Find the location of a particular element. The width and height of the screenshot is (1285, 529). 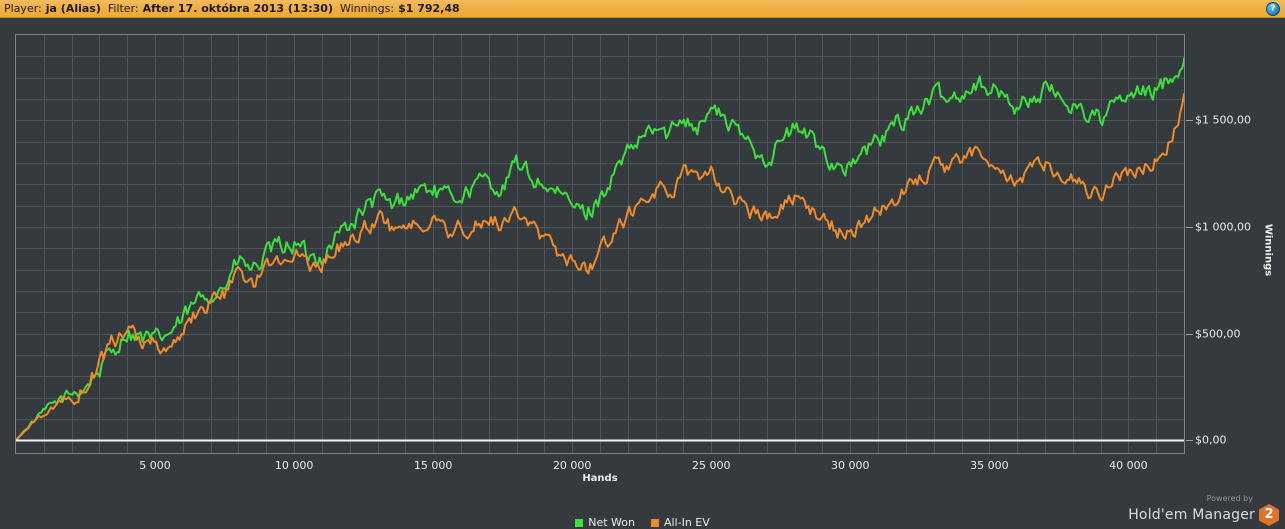

x-tick-label: 30 000 is located at coordinates (850, 465).